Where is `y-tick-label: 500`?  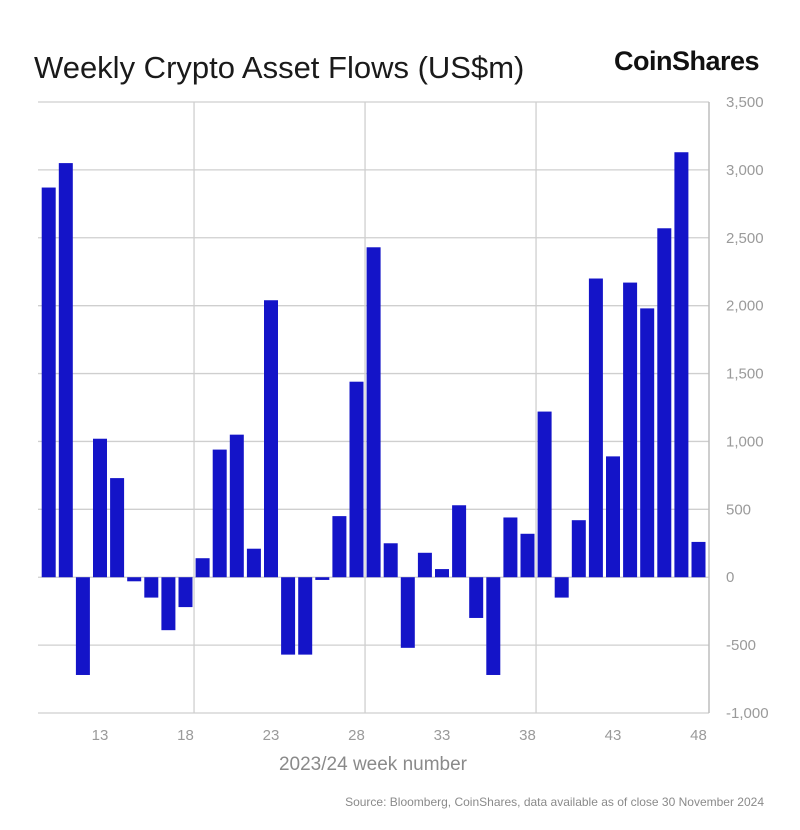
y-tick-label: 500 is located at coordinates (738, 509).